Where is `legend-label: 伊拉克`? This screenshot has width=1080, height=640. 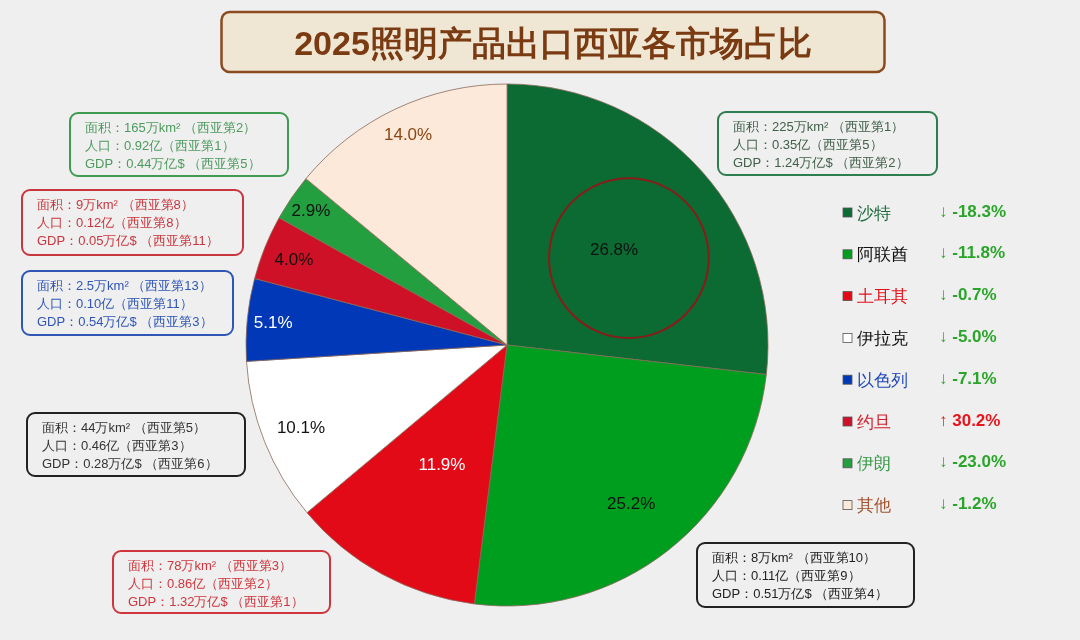
legend-label: 伊拉克 is located at coordinates (882, 338).